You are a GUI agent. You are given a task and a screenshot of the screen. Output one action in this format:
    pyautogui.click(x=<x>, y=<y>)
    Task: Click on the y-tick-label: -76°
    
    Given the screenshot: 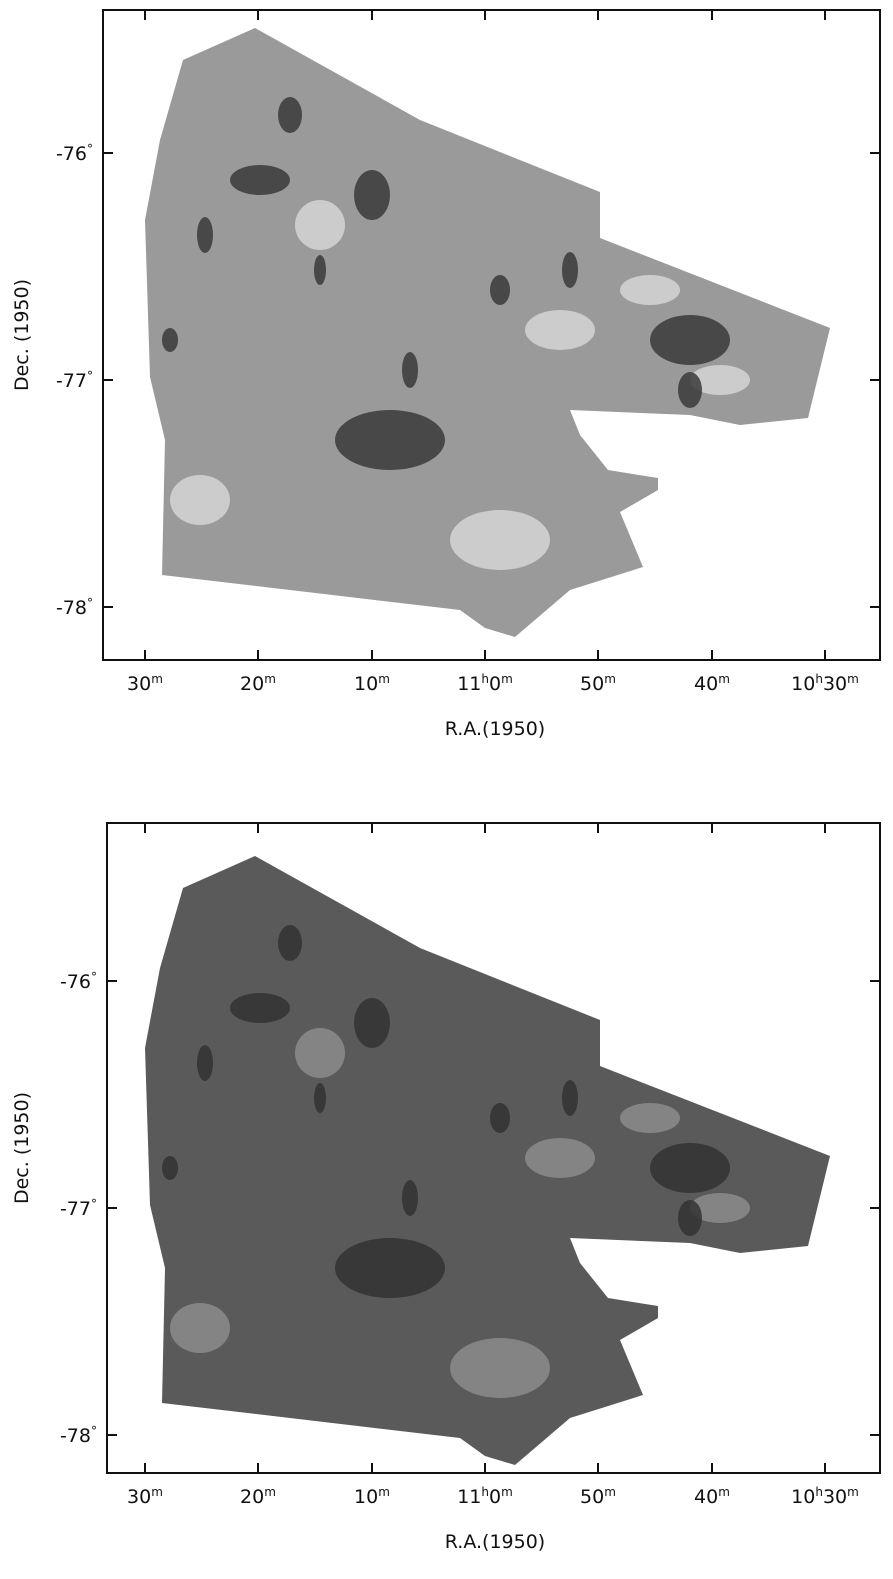 What is the action you would take?
    pyautogui.click(x=78, y=981)
    